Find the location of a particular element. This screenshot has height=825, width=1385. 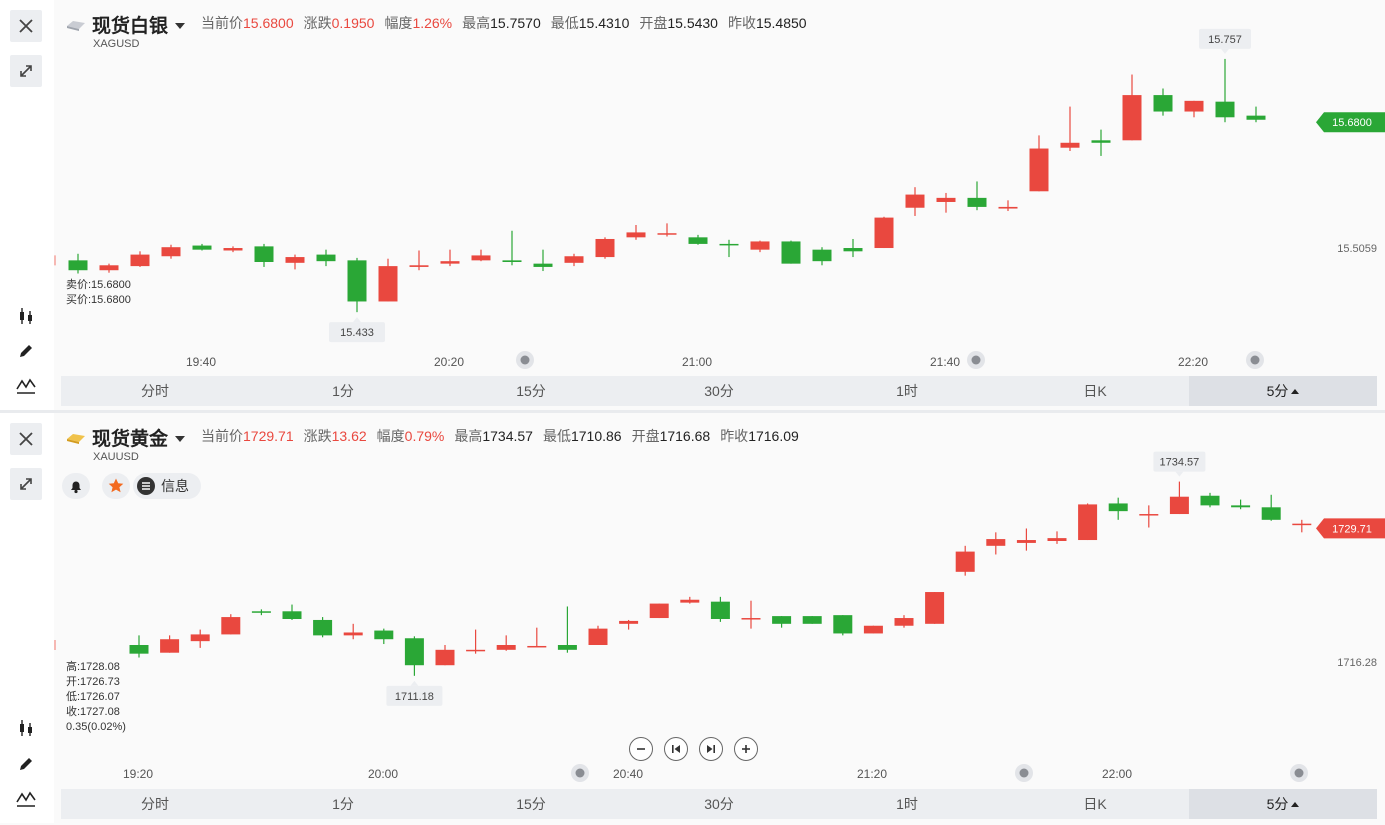

silver-dropdown-caret is located at coordinates (180, 26).